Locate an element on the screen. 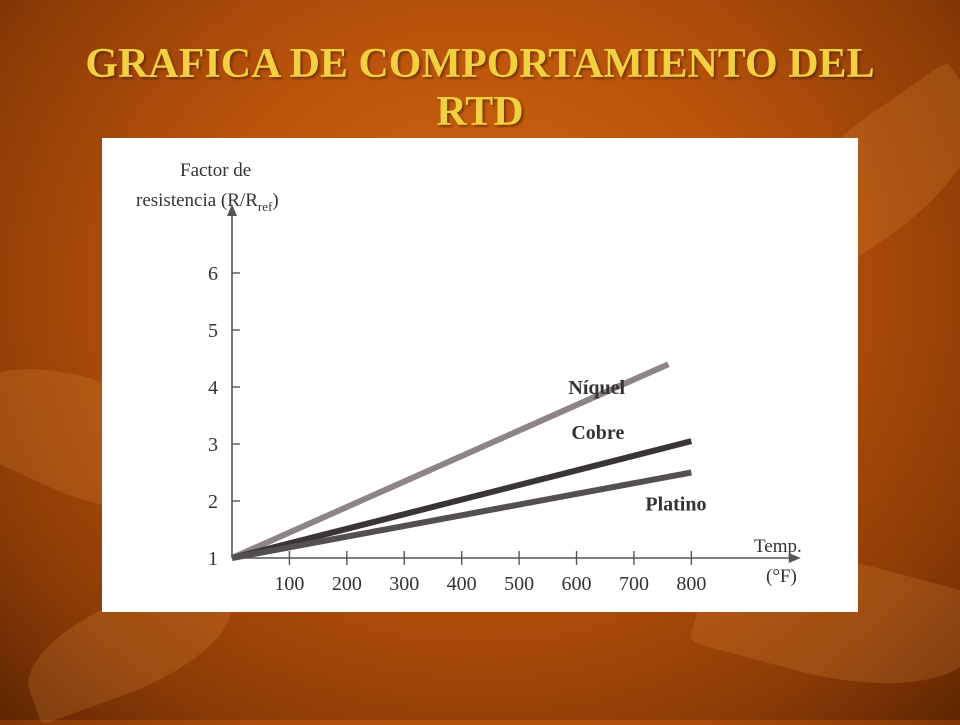  x-tick-label: 800 is located at coordinates (691, 584).